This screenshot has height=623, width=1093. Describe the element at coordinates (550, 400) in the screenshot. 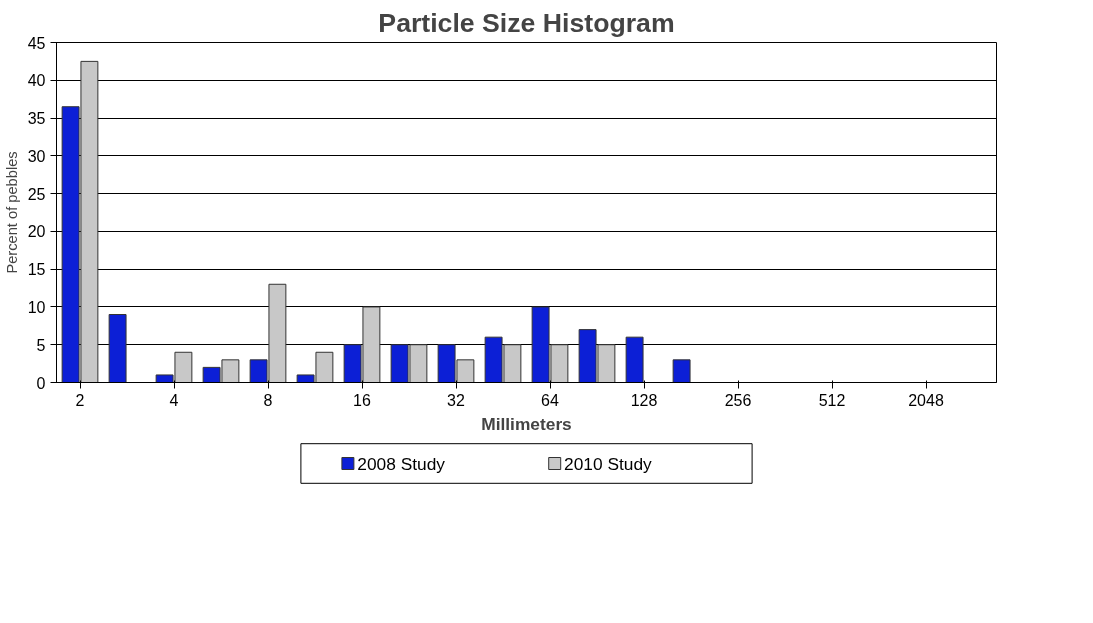

I see `x-tick-label: 64` at that location.